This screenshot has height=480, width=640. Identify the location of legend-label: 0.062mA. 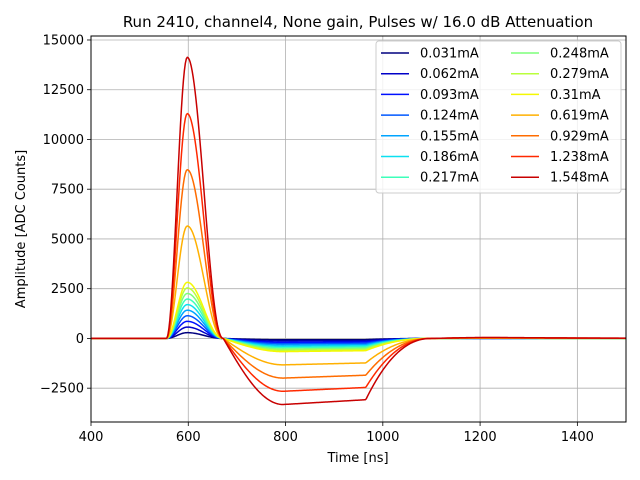
(449, 74).